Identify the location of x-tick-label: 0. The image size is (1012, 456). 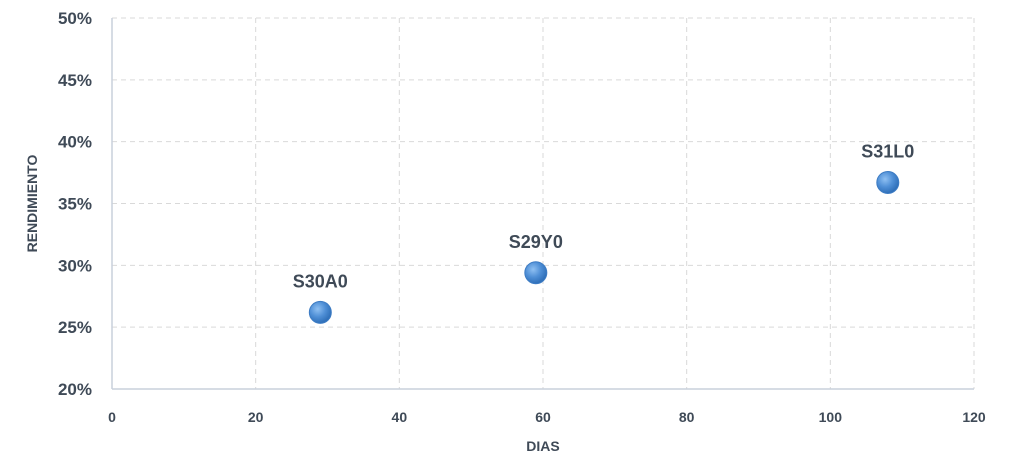
(112, 417).